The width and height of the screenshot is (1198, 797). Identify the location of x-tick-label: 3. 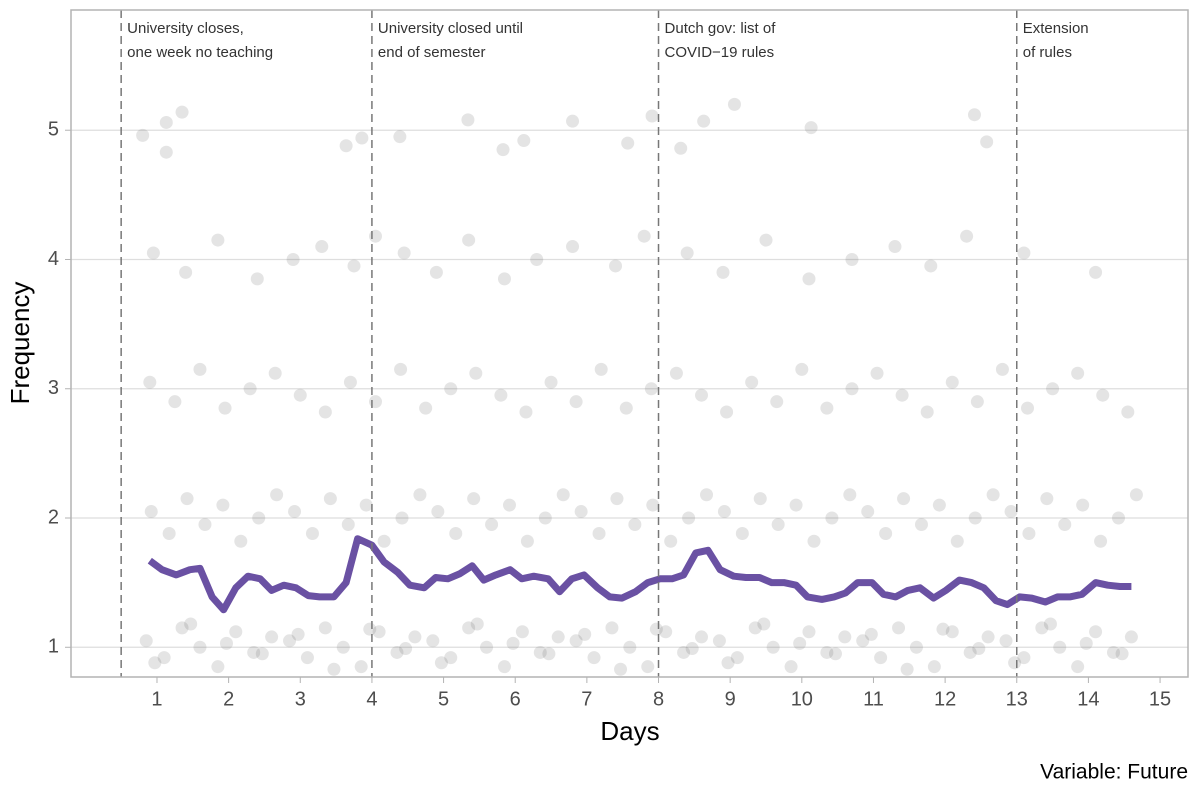
(300, 699).